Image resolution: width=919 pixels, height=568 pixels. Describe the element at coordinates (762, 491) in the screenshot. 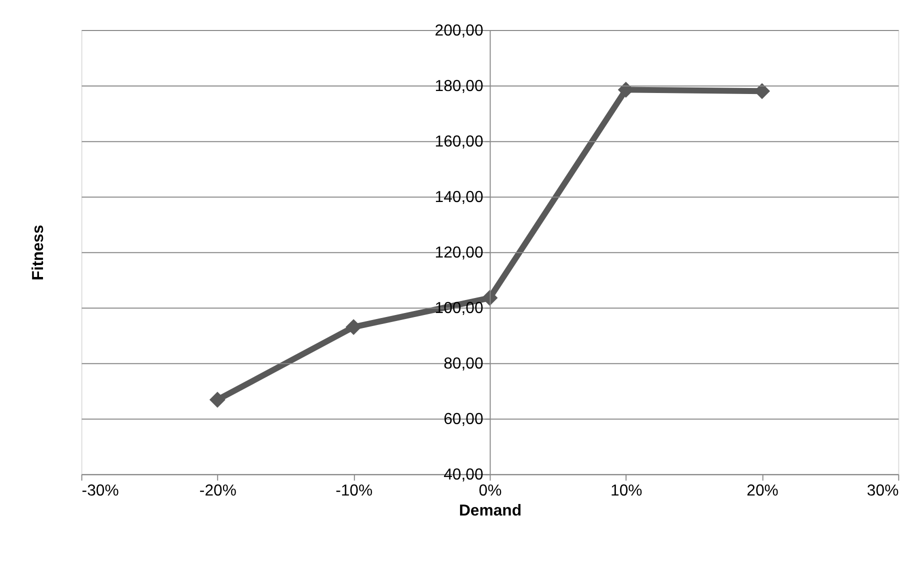

I see `x-tick-label: 20%` at that location.